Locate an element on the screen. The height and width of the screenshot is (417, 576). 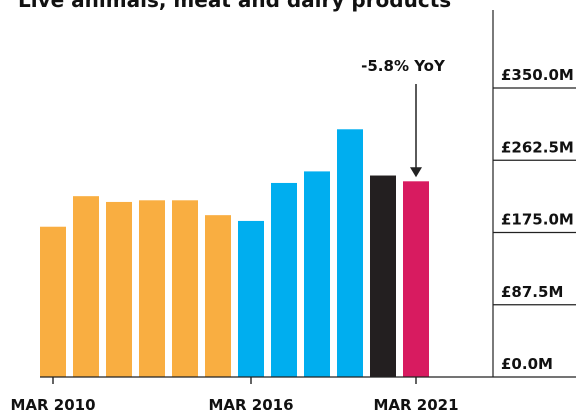
annotation-arrow-head is located at coordinates (416, 172).